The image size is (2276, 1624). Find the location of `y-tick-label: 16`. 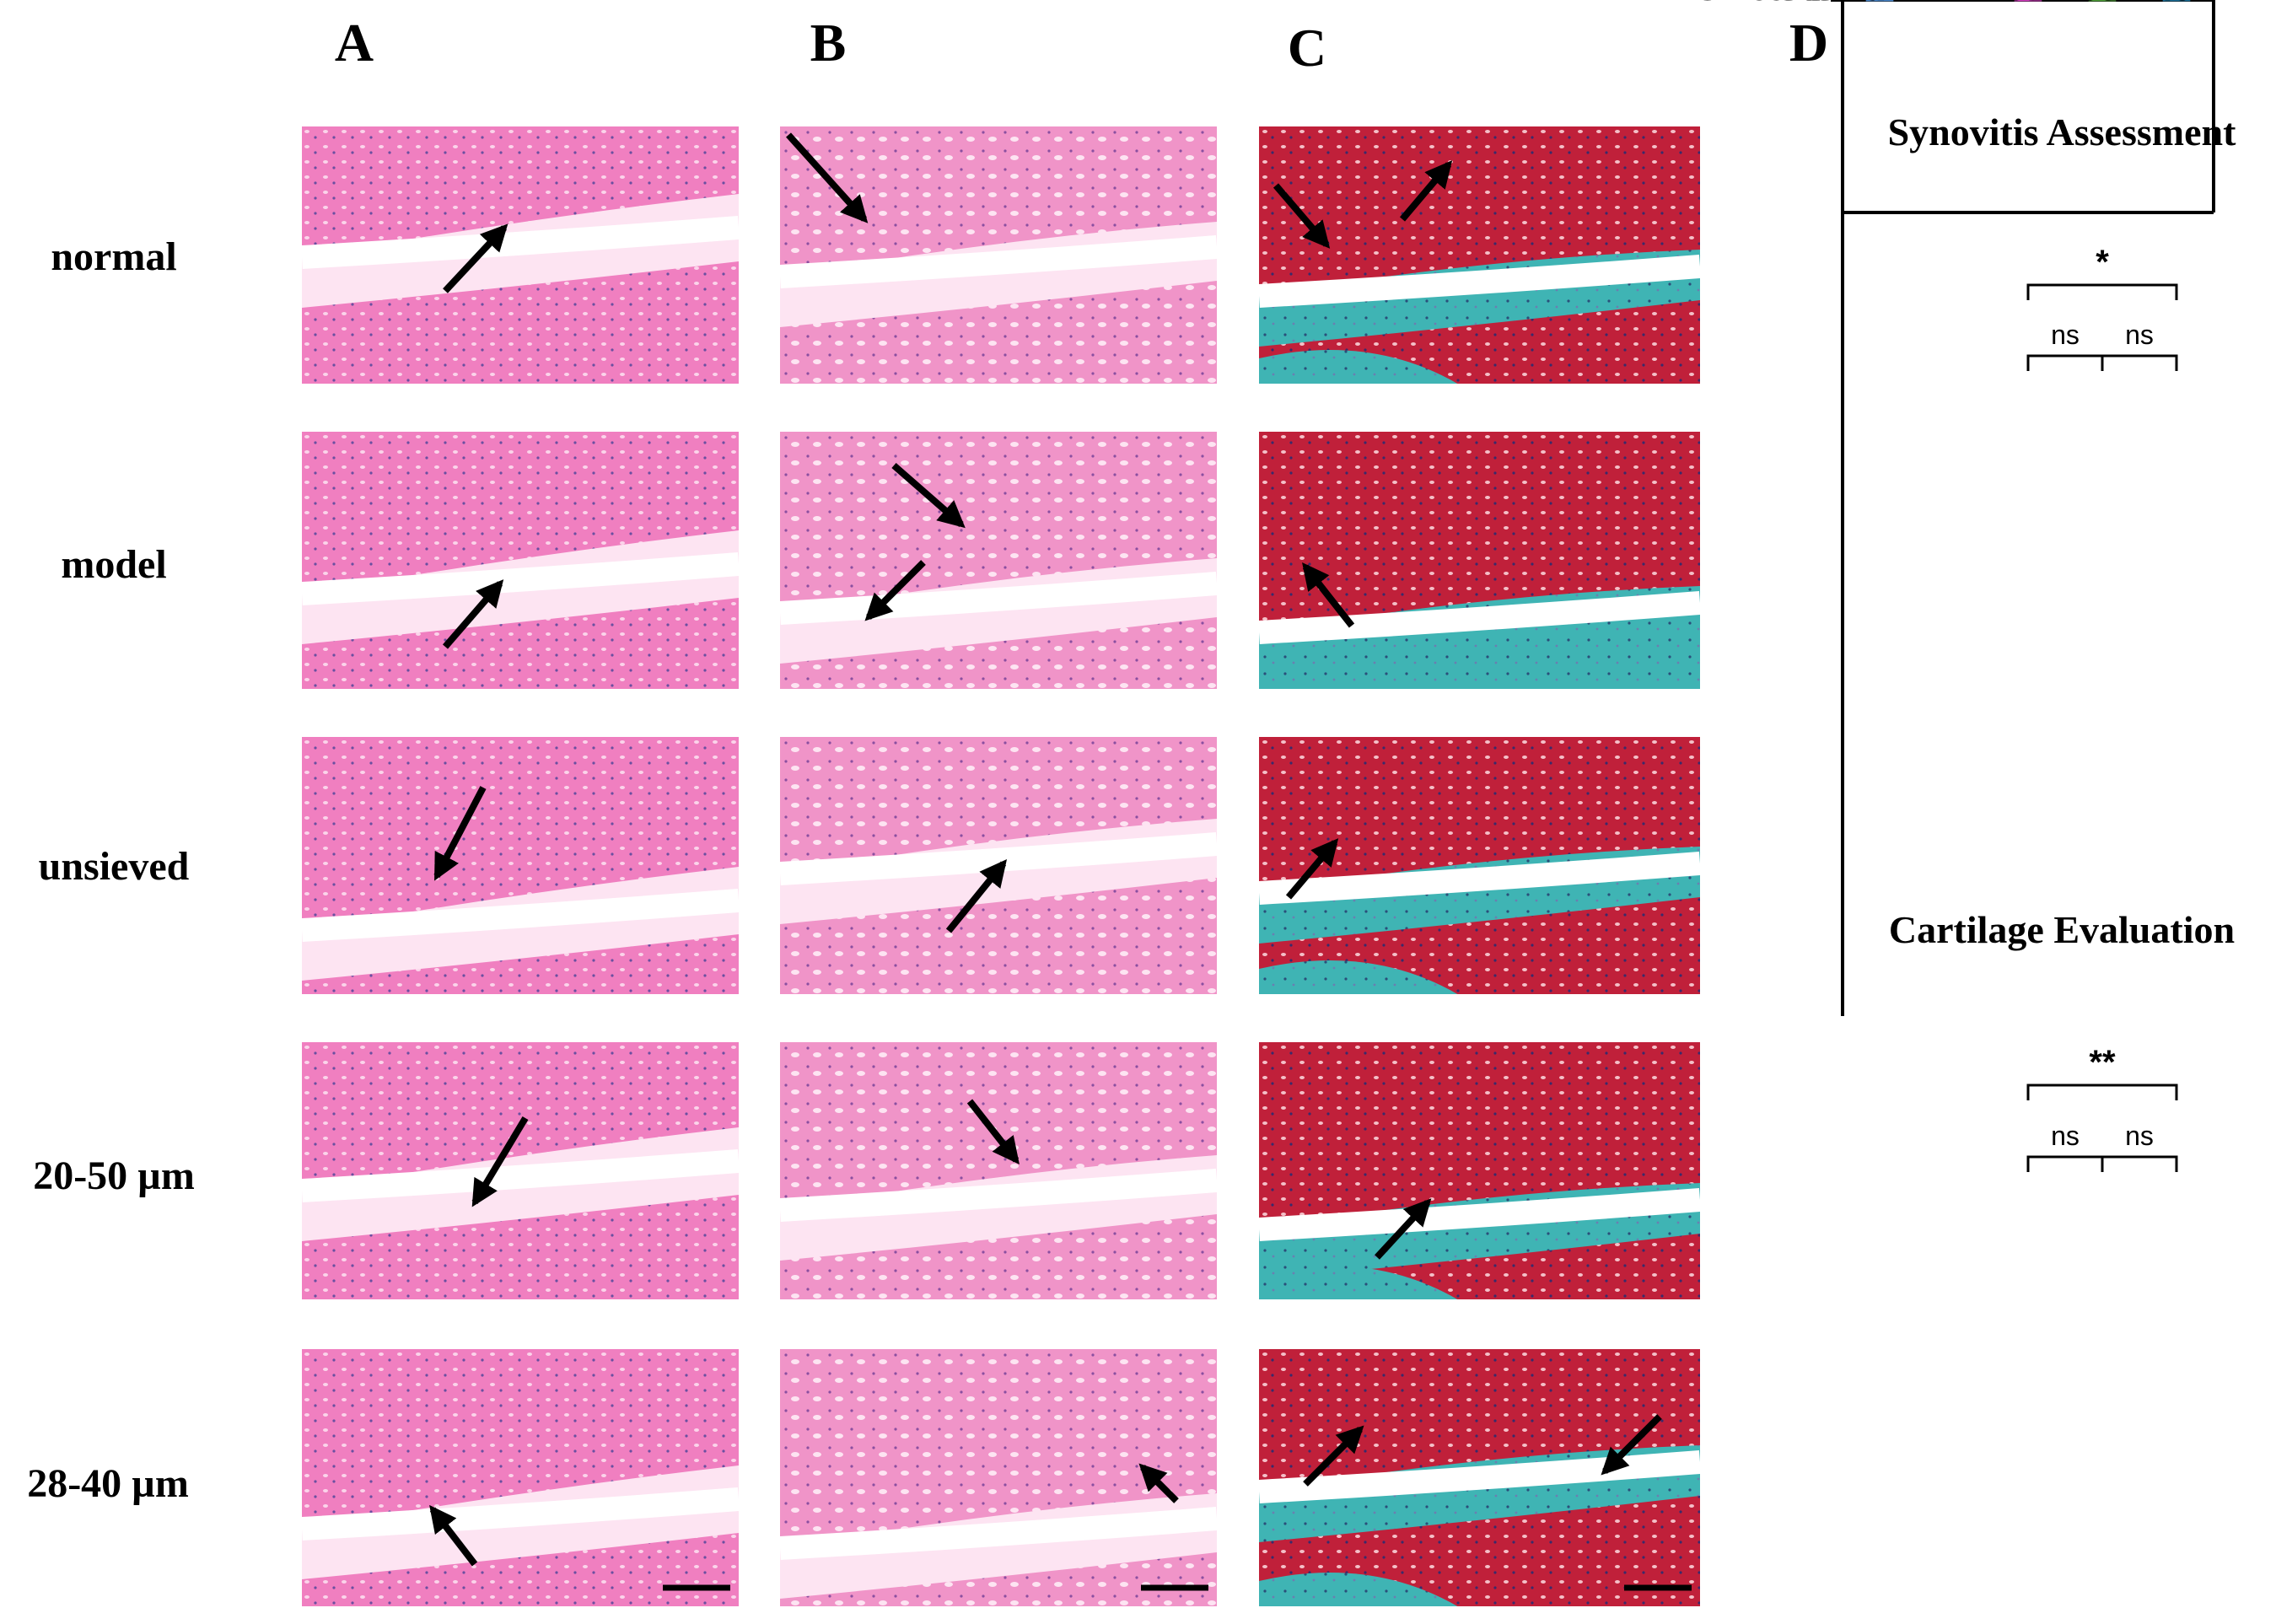

y-tick-label: 16 is located at coordinates (1806, 4).